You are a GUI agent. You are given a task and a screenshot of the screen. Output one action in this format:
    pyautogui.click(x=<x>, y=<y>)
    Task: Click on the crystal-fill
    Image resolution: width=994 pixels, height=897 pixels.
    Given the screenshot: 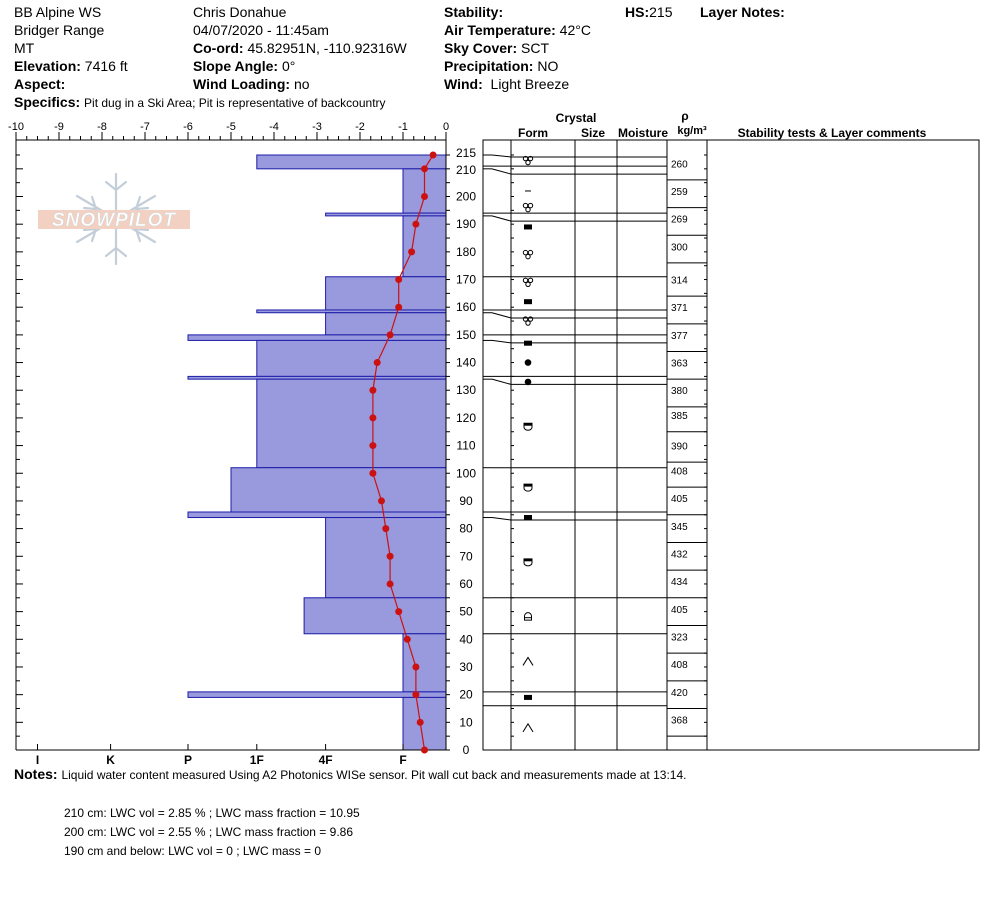 What is the action you would take?
    pyautogui.click(x=528, y=560)
    